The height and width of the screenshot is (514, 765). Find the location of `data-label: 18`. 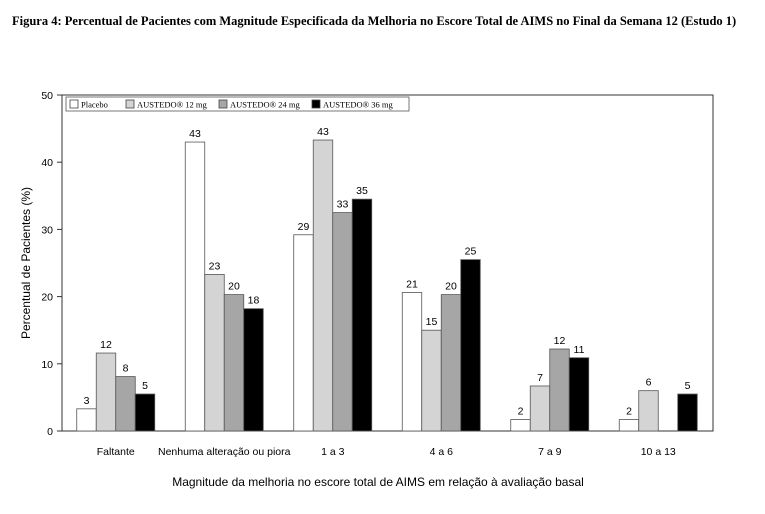

data-label: 18 is located at coordinates (254, 301).